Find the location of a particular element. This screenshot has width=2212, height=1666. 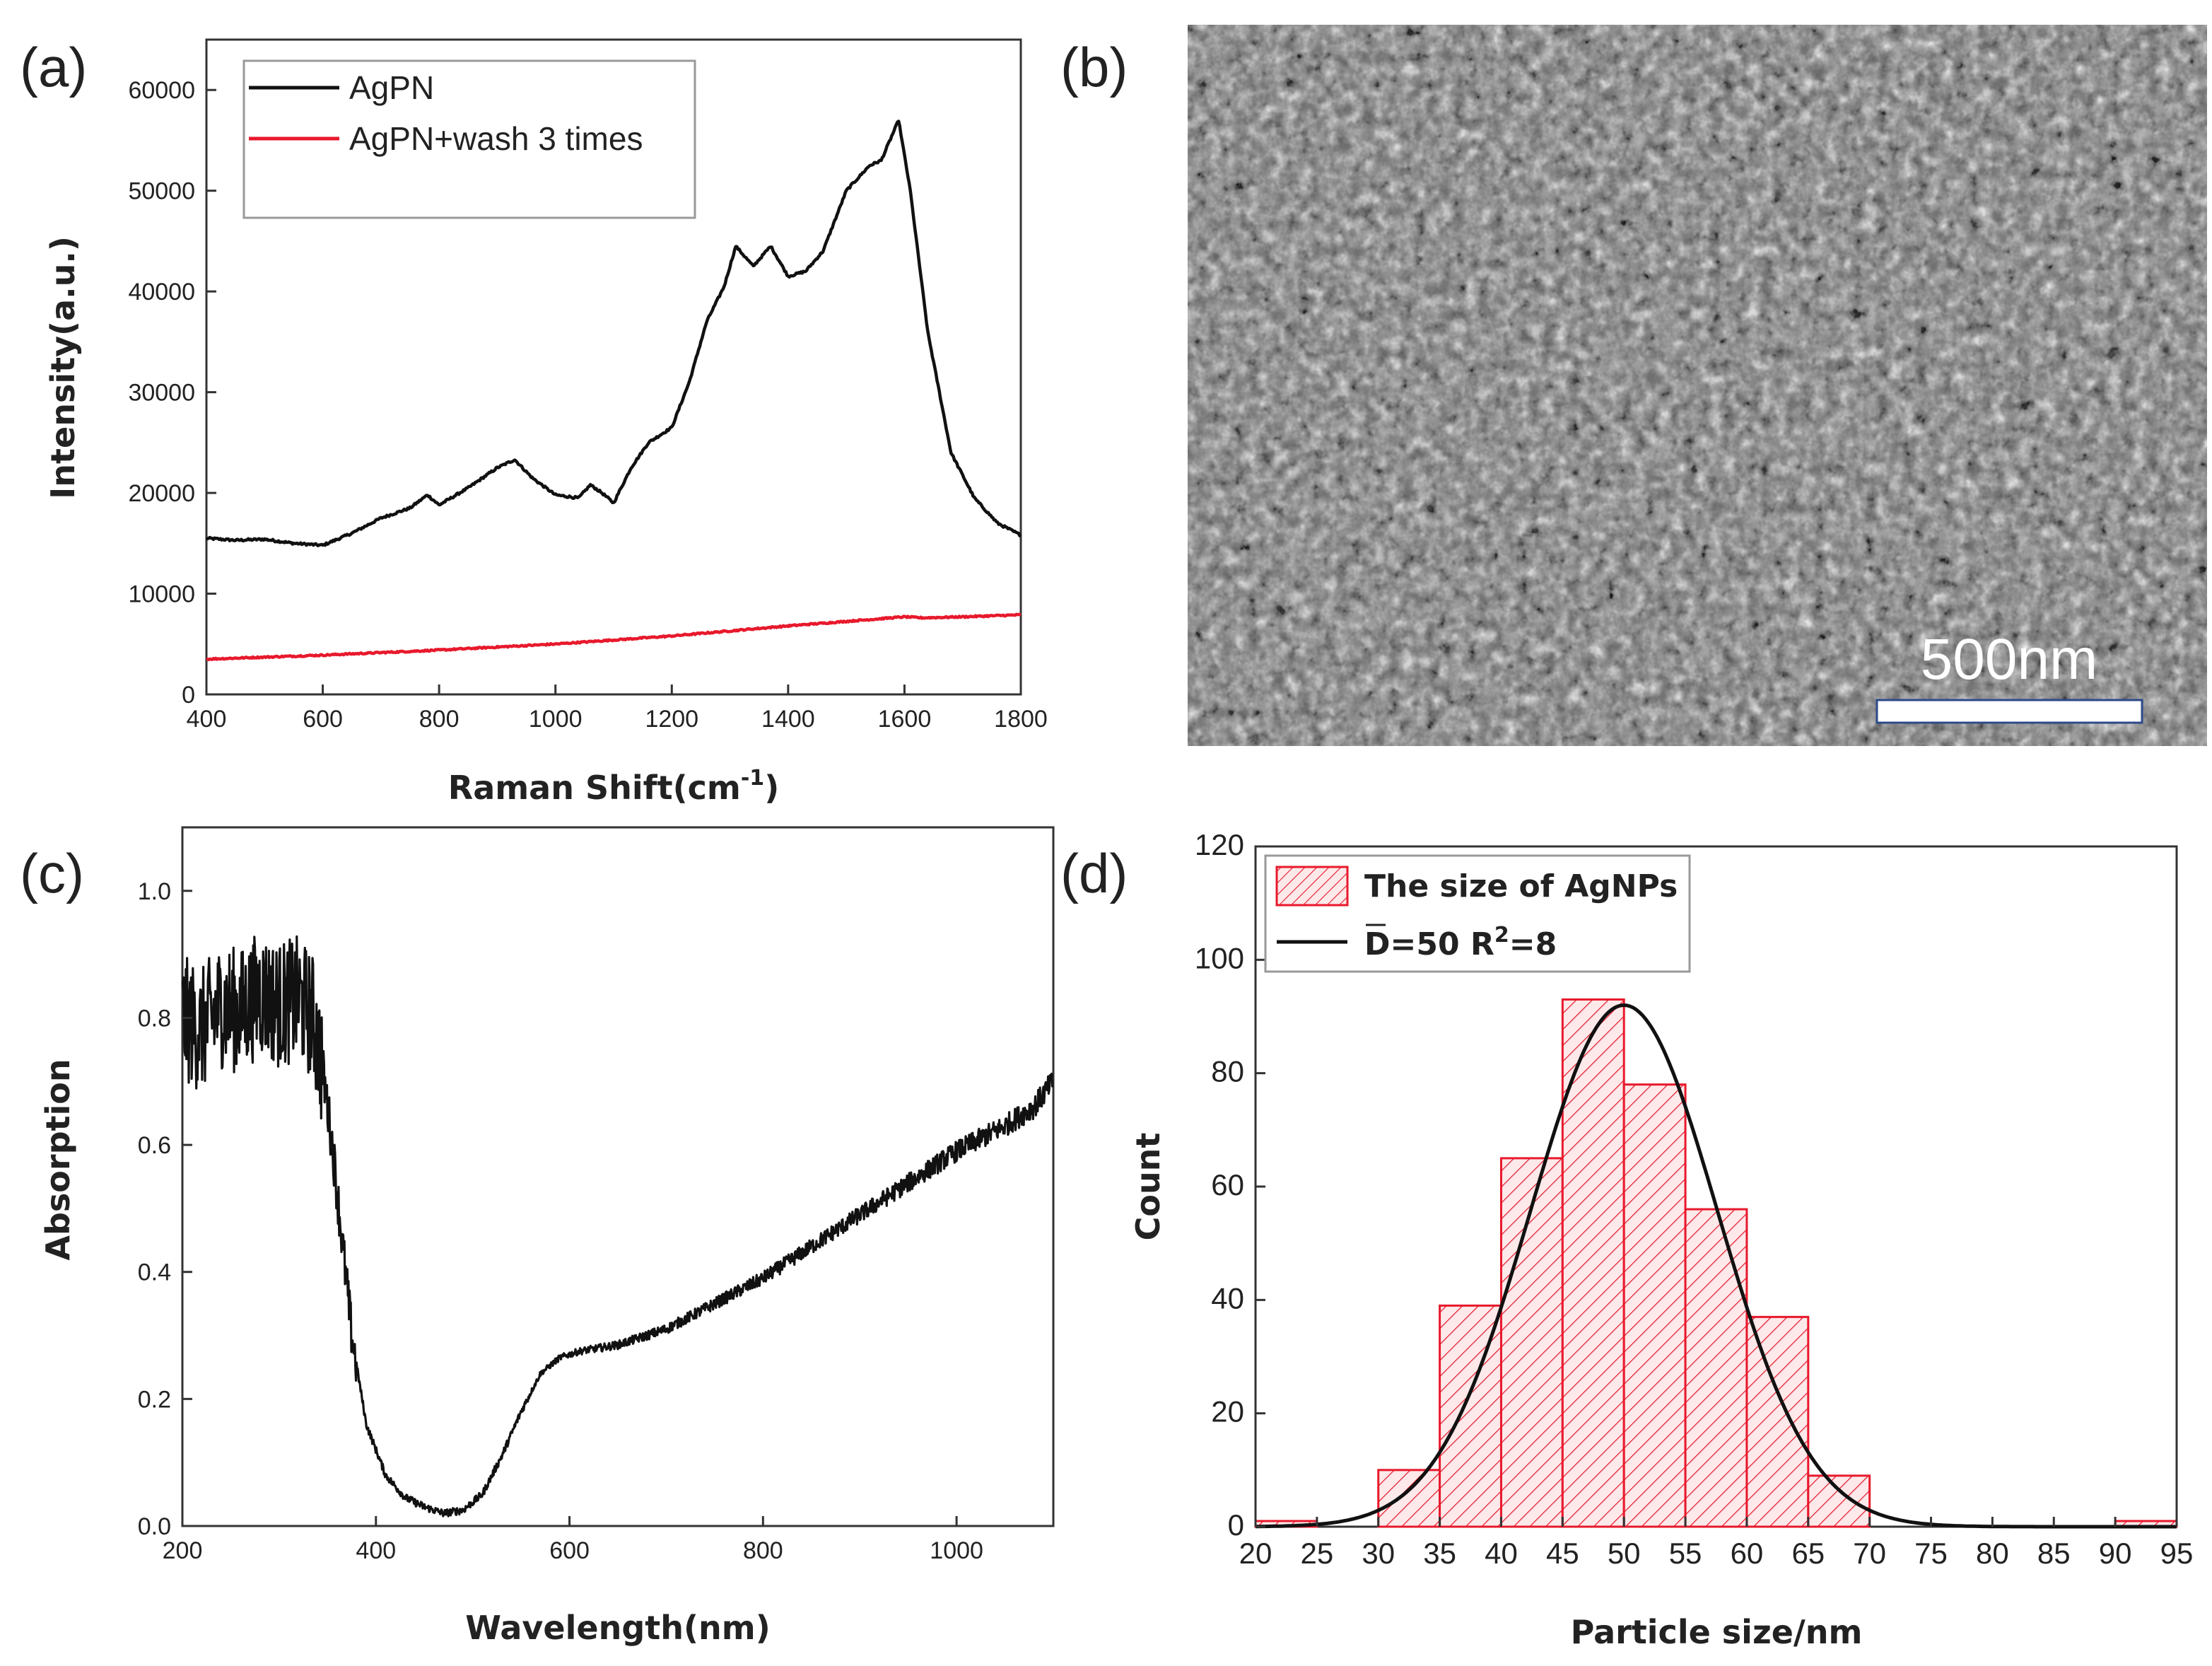

panel-d-x-tick-label: 40 is located at coordinates (1501, 1553).